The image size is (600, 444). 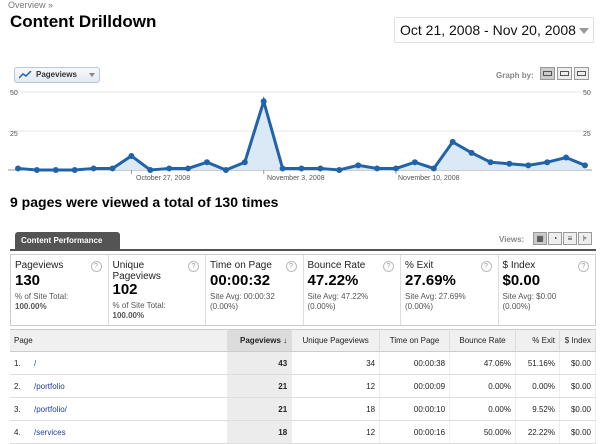 I want to click on pie-view-button: ◔, so click(x=555, y=238).